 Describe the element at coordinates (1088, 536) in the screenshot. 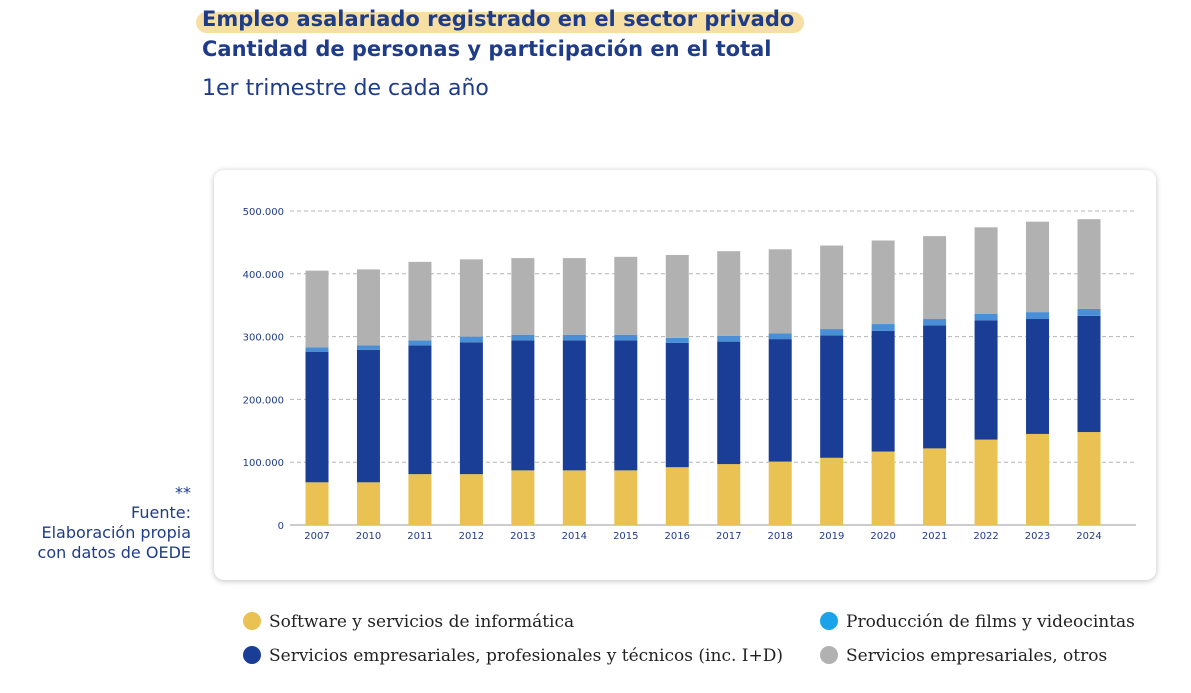

I see `x-tick-label: 2024` at that location.